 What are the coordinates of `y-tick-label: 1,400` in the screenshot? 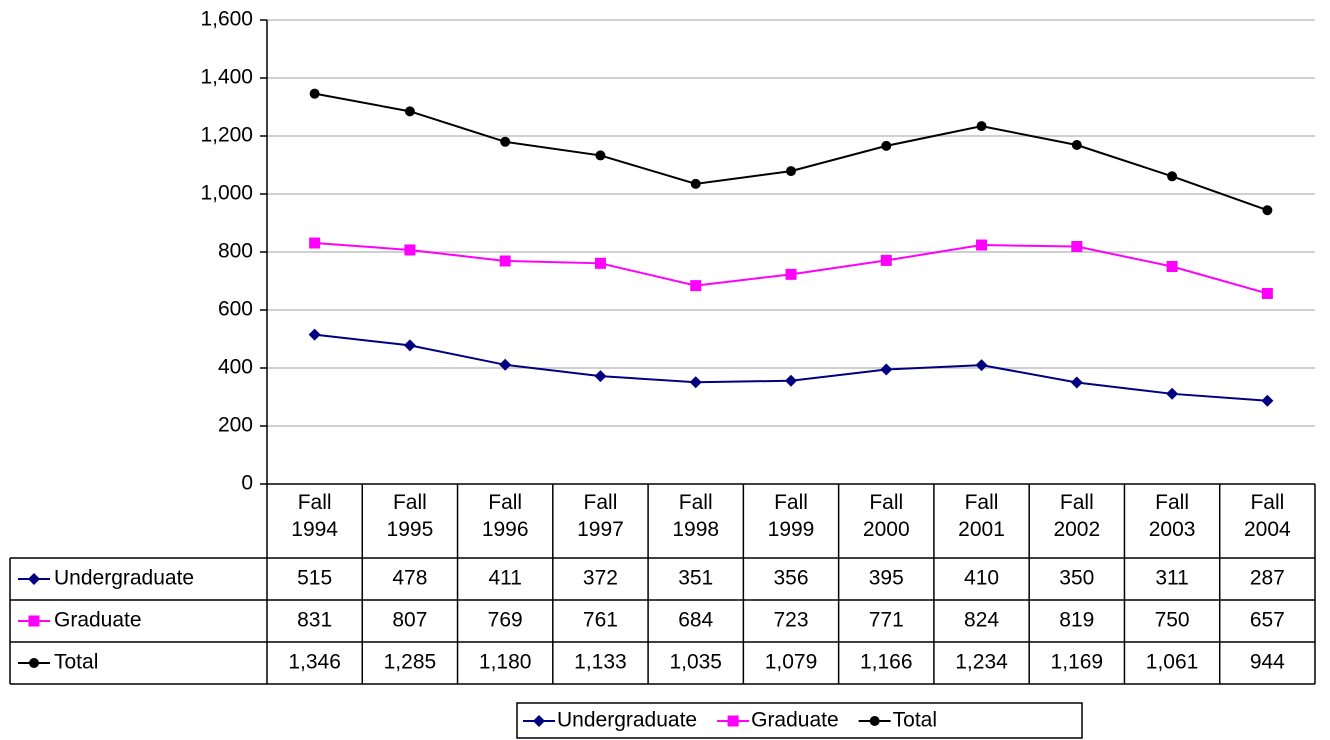 It's located at (226, 77).